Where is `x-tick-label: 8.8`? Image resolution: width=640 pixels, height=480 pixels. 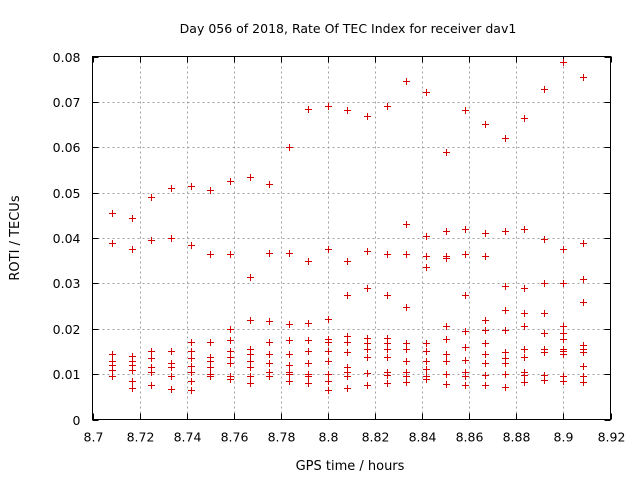 x-tick-label: 8.8 is located at coordinates (329, 437).